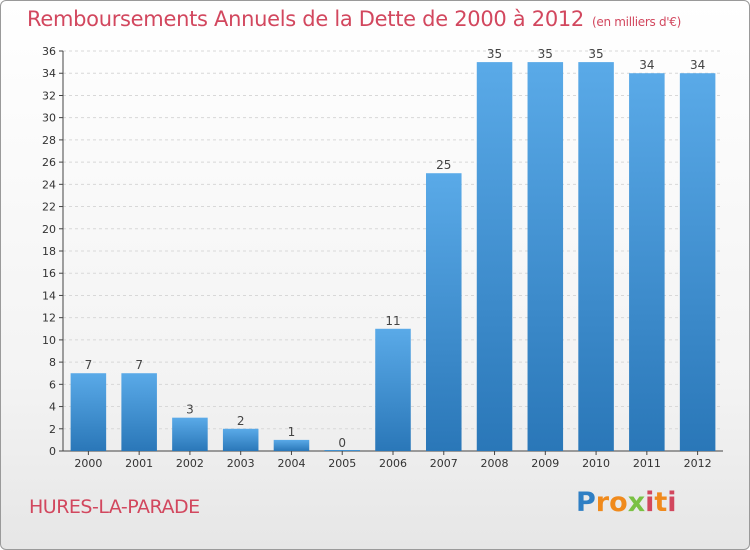  What do you see at coordinates (52, 384) in the screenshot?
I see `y-tick-label: 6` at bounding box center [52, 384].